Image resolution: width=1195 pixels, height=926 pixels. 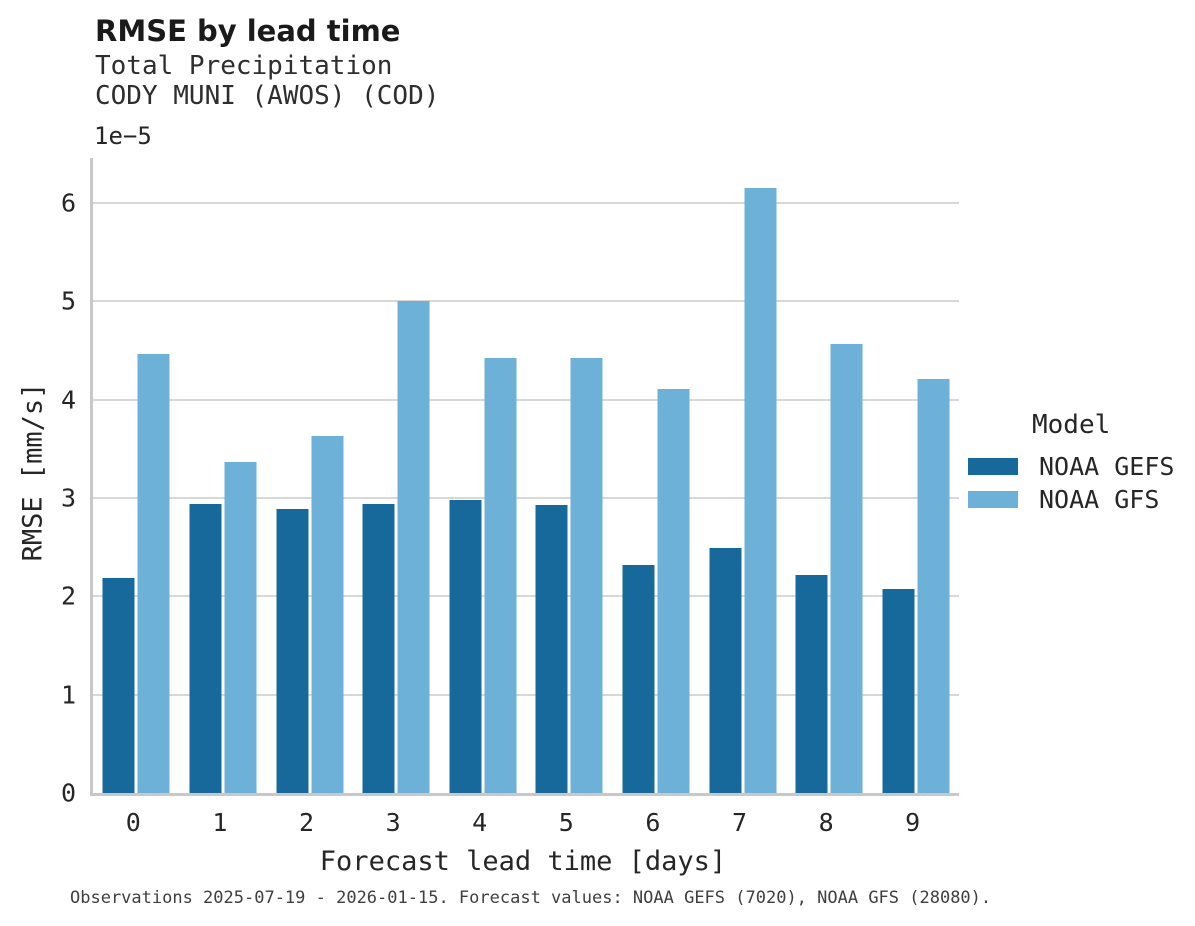 I want to click on chart-subtitle-station: CODY MUNI (AWOS) (COD), so click(x=267, y=96).